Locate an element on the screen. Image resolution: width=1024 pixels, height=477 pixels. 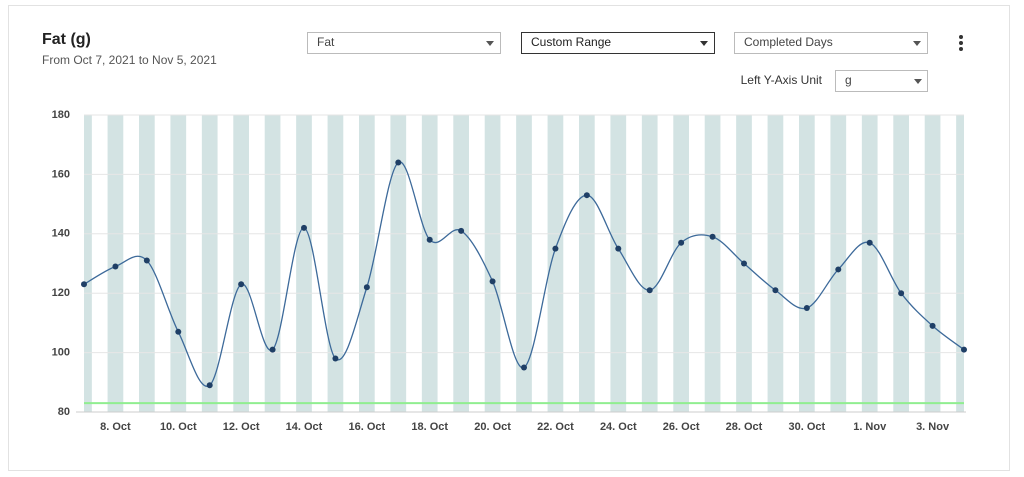
chart-subtitle: From Oct 7, 2021 to Nov 5, 2021 is located at coordinates (129, 60).